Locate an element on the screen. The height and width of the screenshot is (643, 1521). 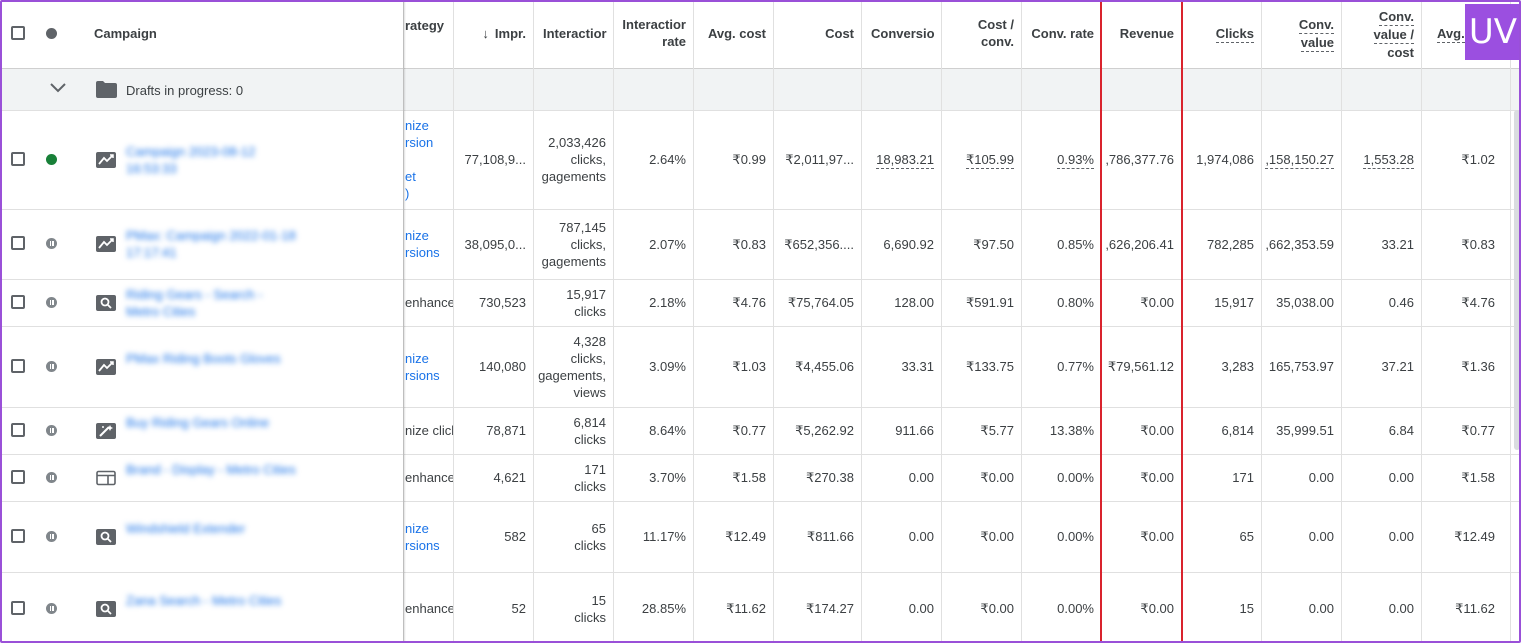
avg-cpc-cell: ₹11.62 is located at coordinates (1475, 608).